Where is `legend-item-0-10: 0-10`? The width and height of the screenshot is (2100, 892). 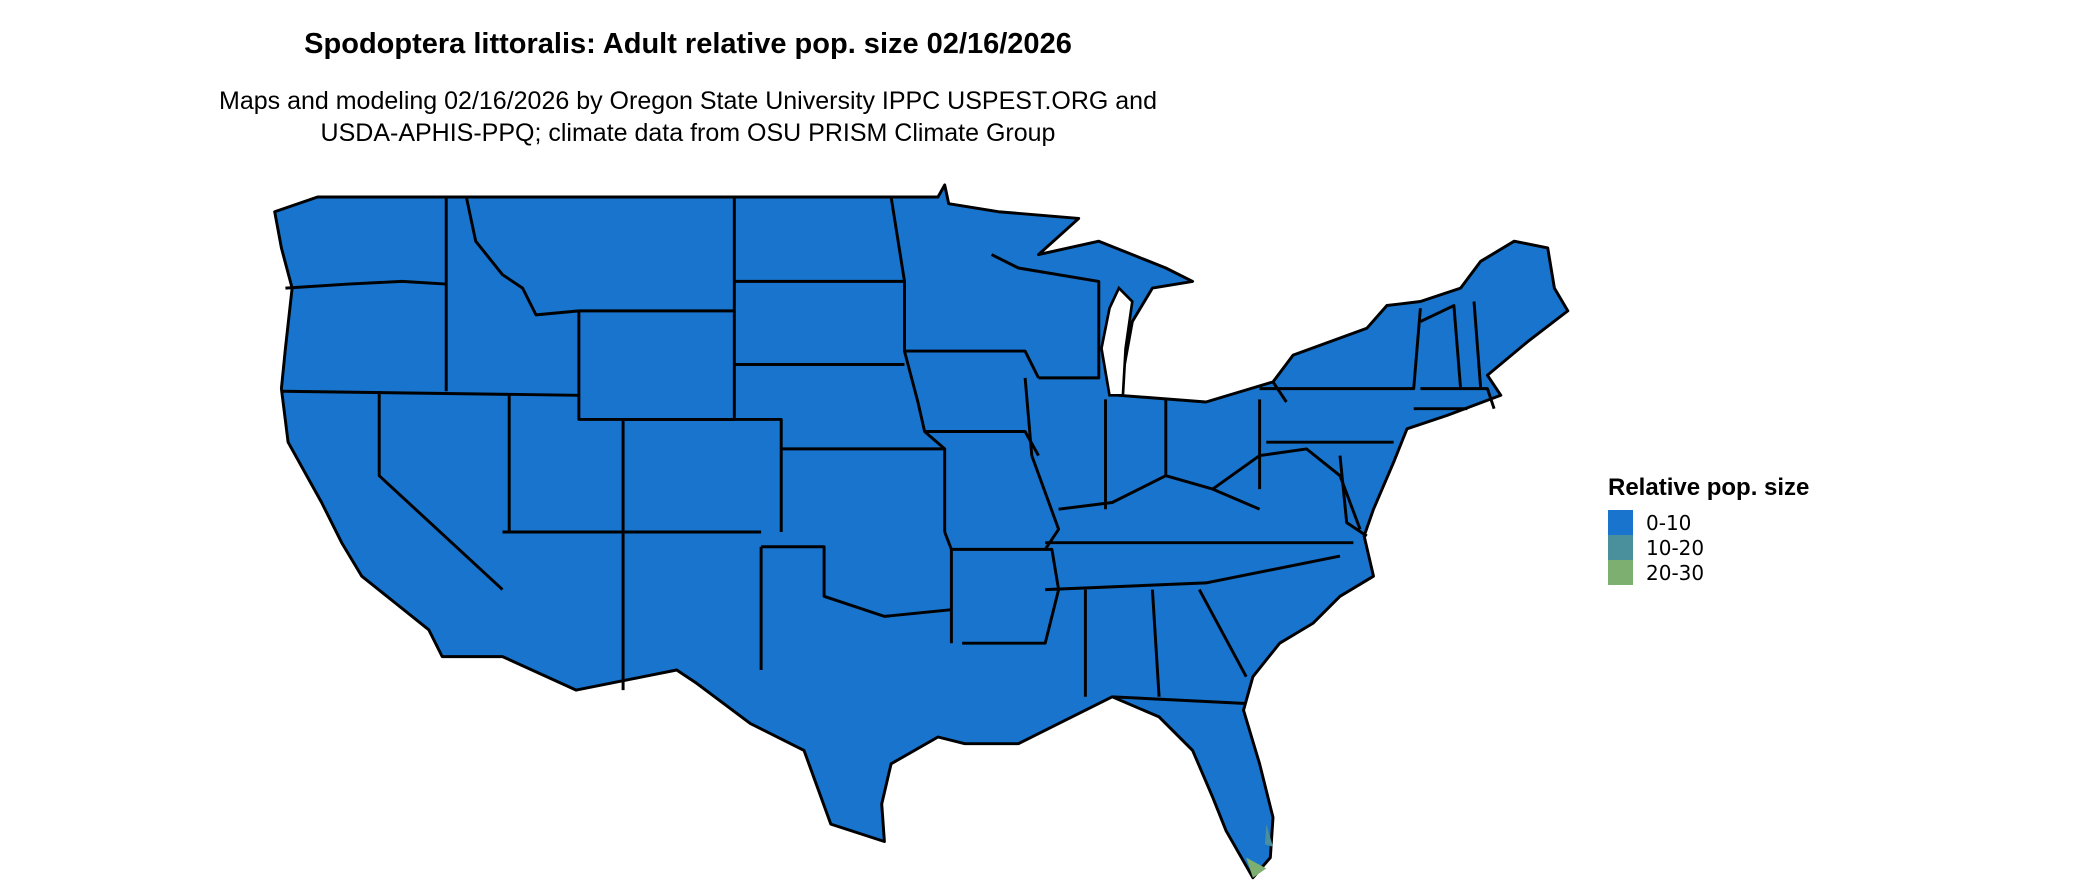 legend-item-0-10: 0-10 is located at coordinates (1708, 522).